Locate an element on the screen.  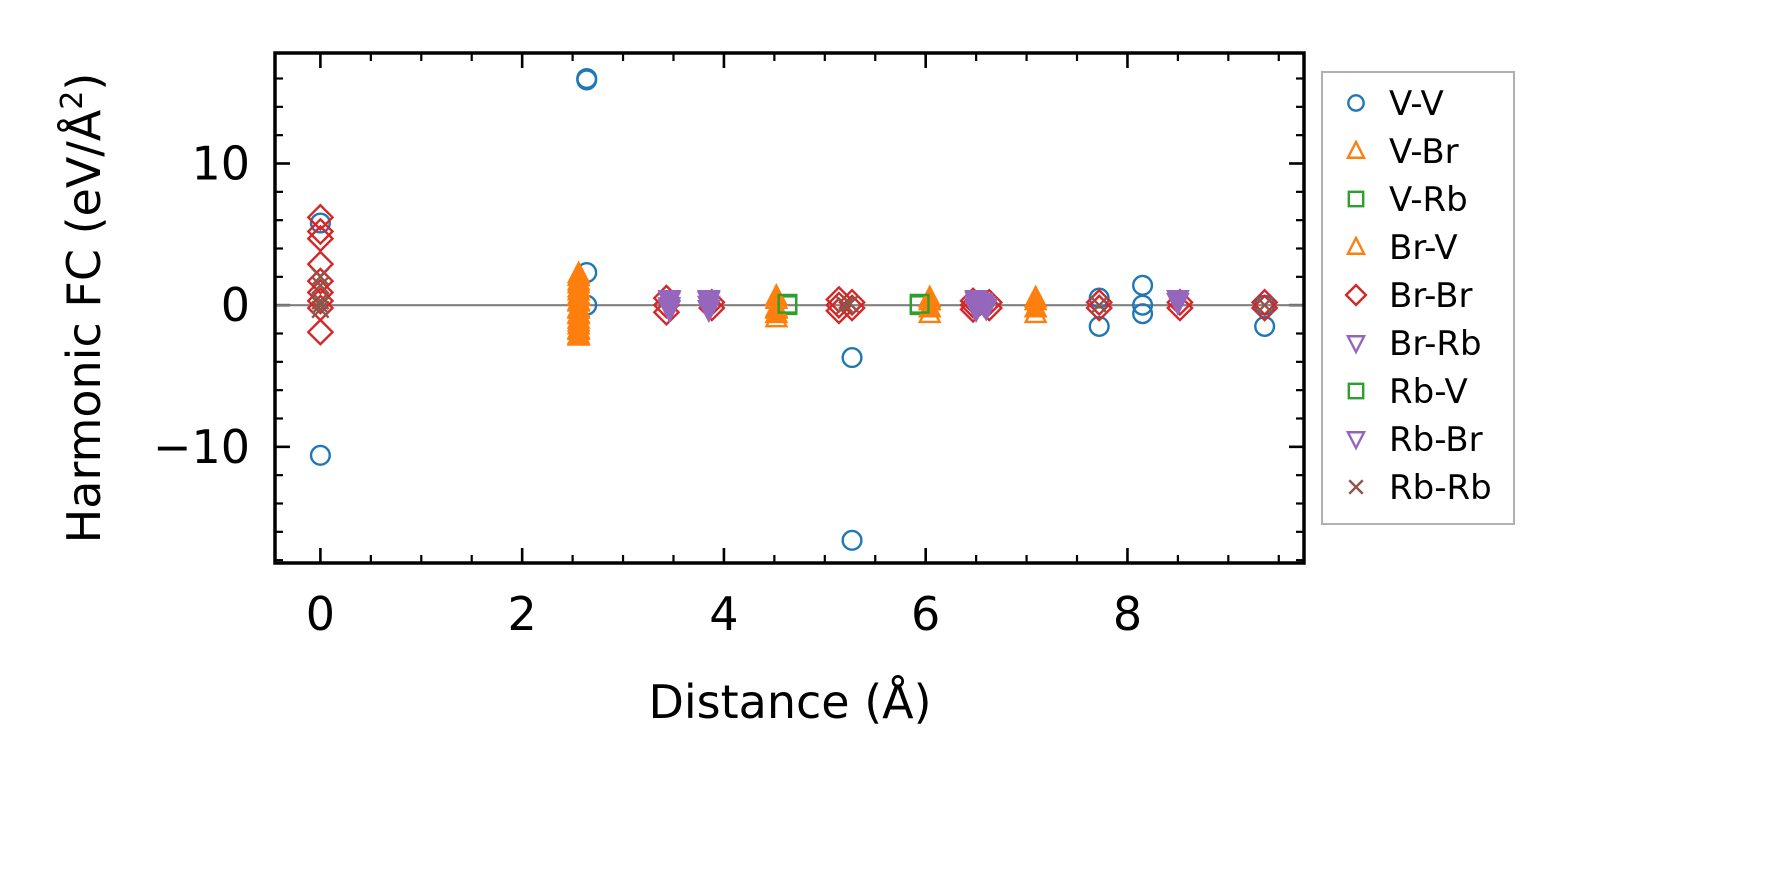
series-rb-br is located at coordinates (923, 306).